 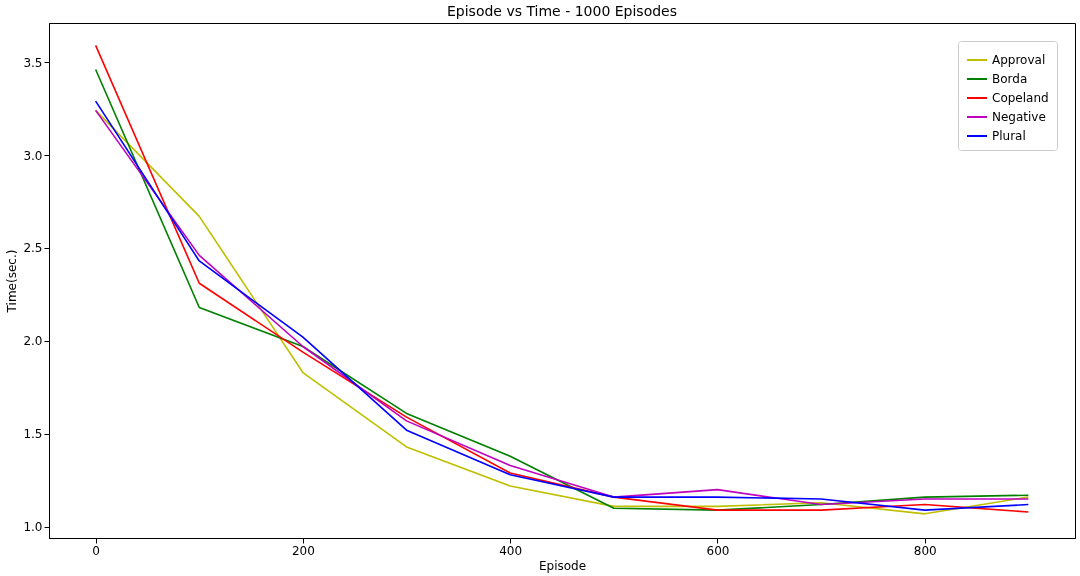 I want to click on legend-label: Copeland, so click(x=1020, y=98).